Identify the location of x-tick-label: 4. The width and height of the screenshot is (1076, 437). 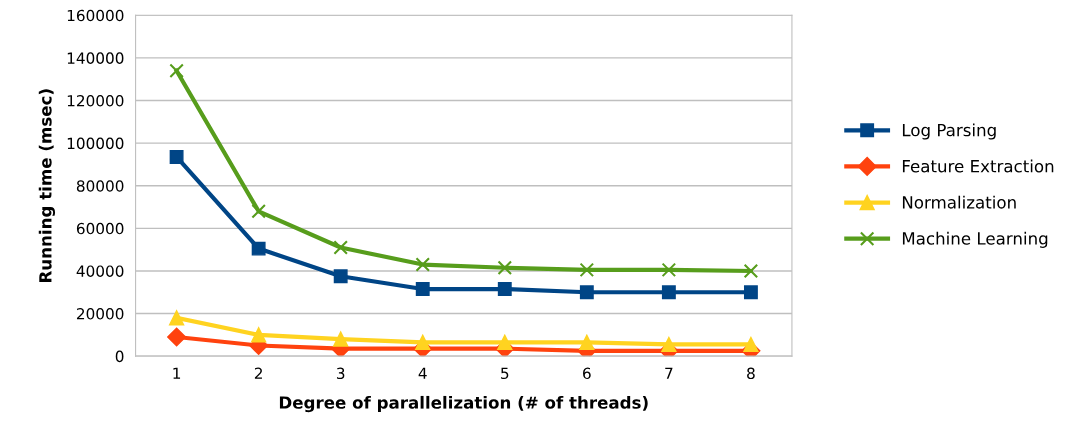
(422, 373).